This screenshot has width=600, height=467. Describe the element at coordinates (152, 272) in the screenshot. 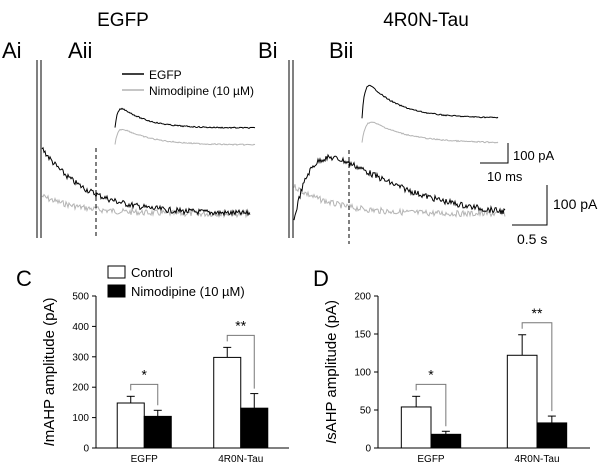

I see `legend-label-control: Control` at that location.